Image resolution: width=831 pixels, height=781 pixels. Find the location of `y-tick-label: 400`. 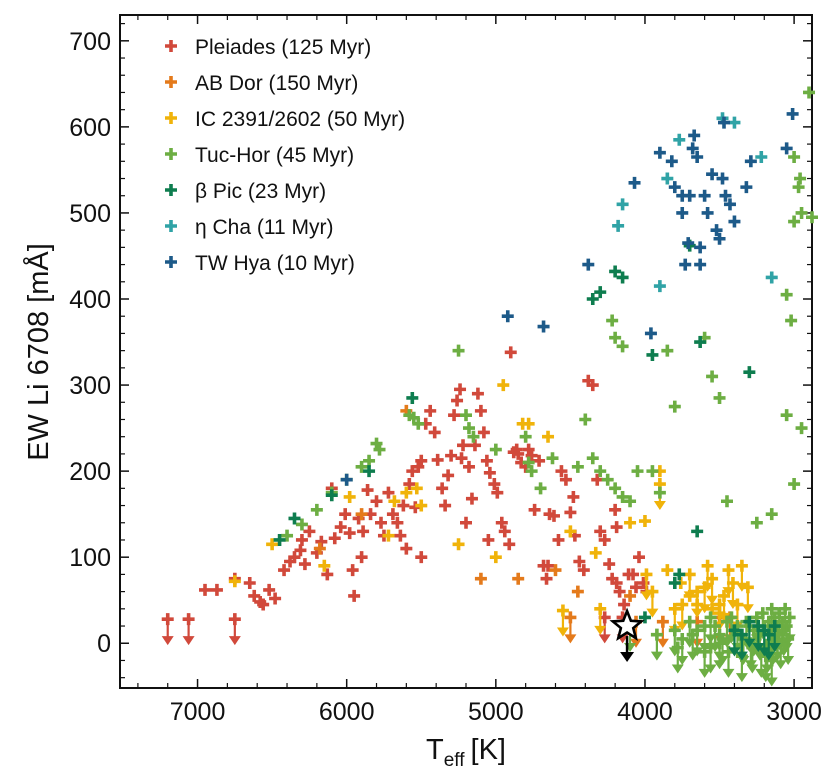

y-tick-label: 400 is located at coordinates (90, 300).